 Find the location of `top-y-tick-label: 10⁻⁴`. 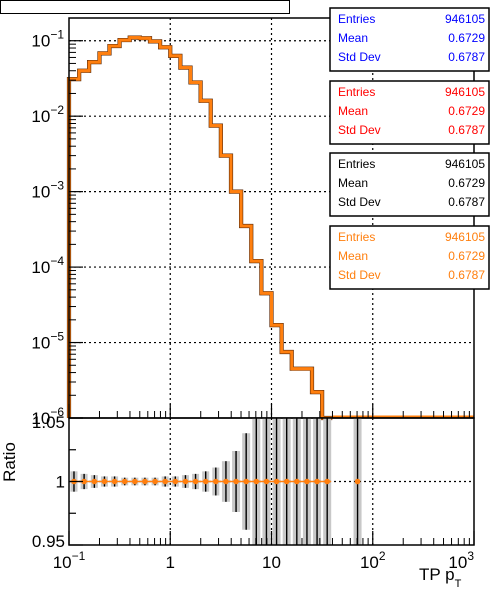

top-y-tick-label: 10⁻⁴ is located at coordinates (47, 265).